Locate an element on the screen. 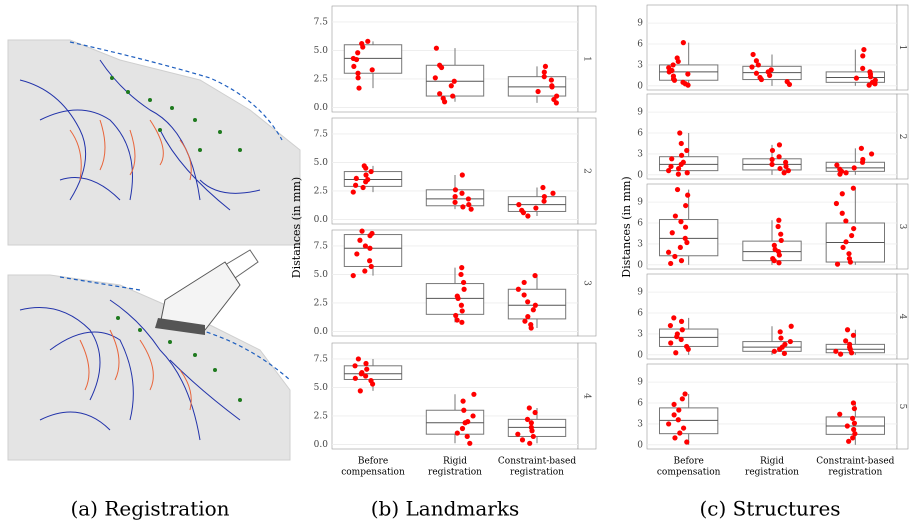  facet-label: 2 is located at coordinates (587, 171).